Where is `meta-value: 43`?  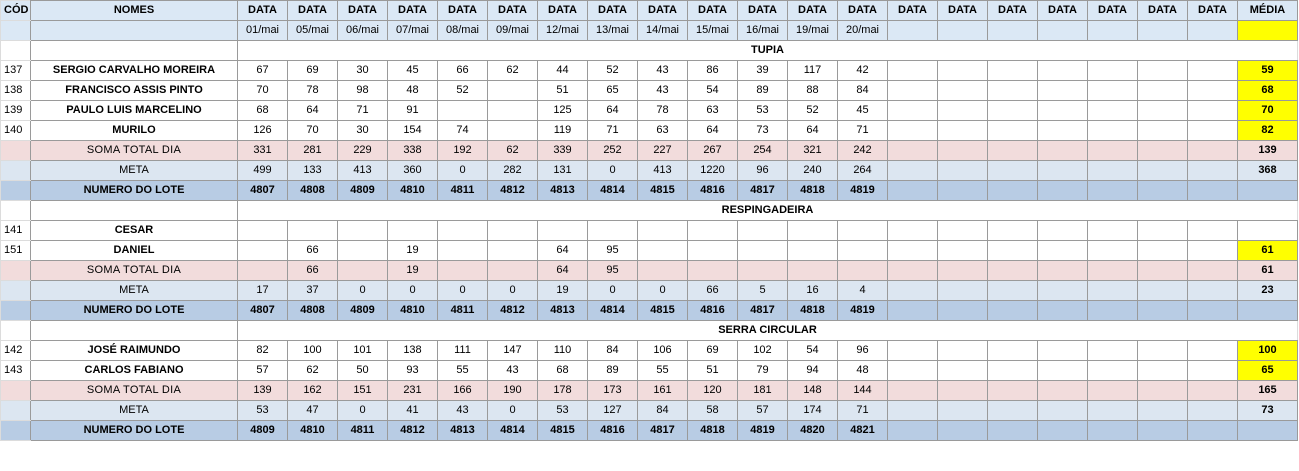 meta-value: 43 is located at coordinates (462, 410).